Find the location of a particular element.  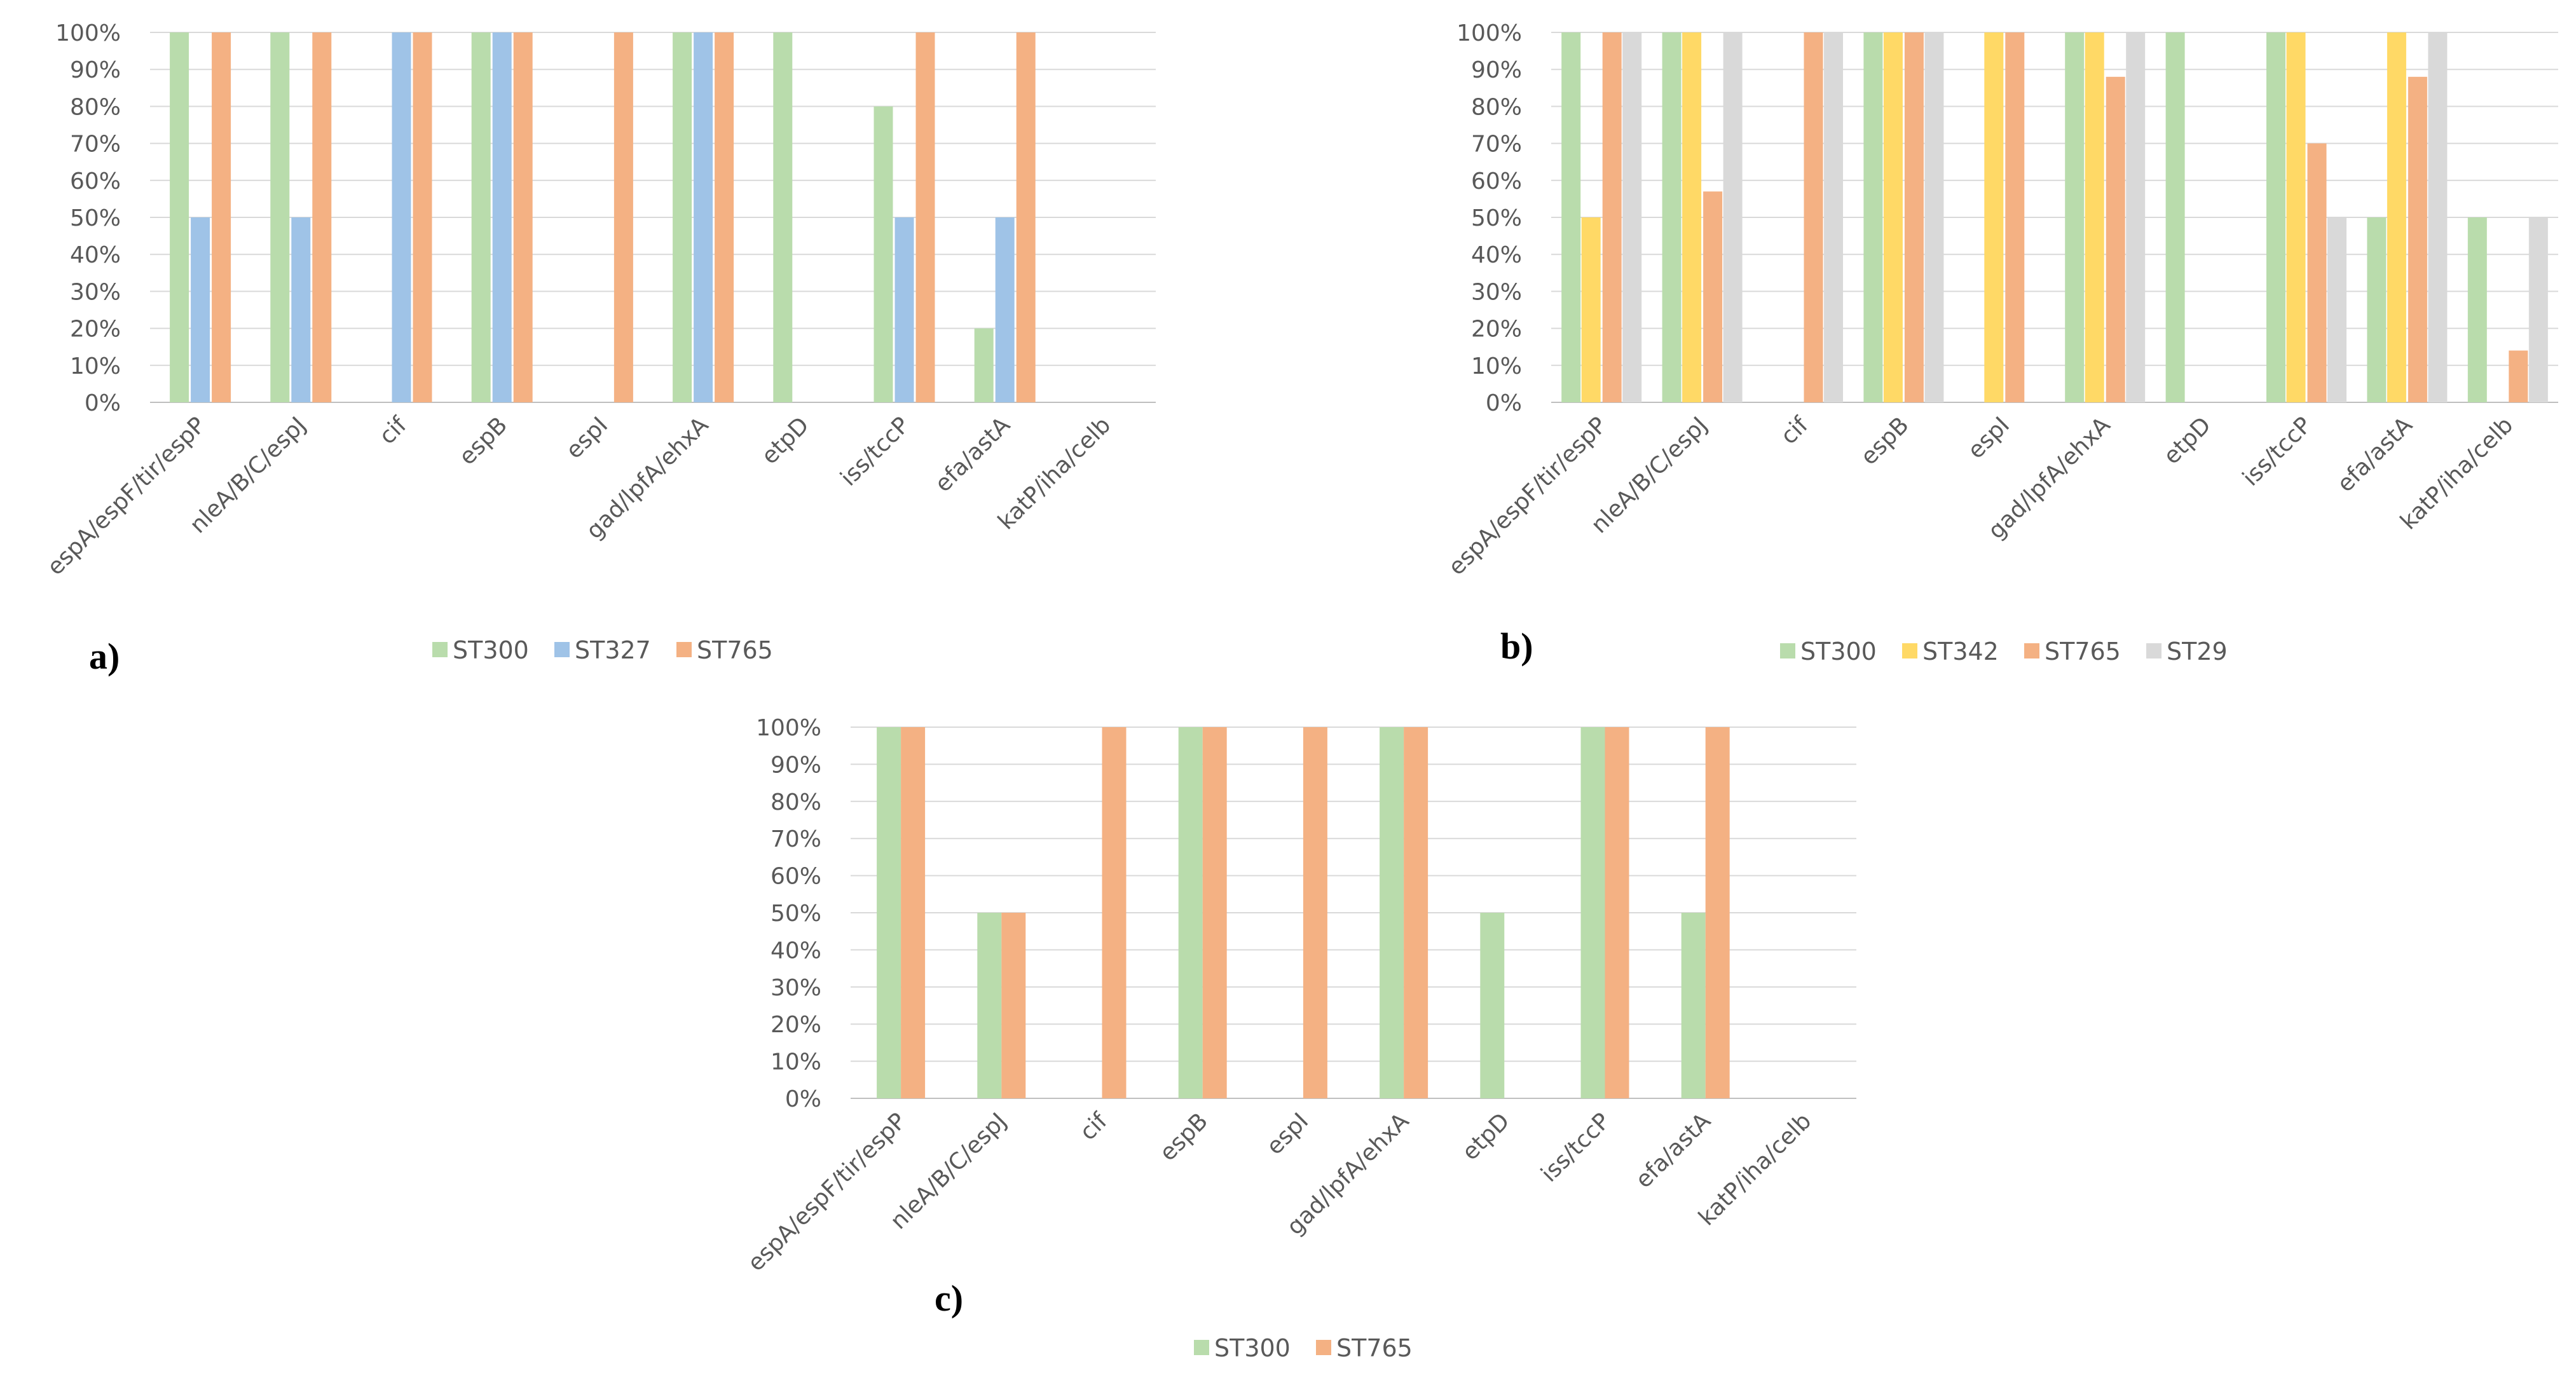

x-tick-label: cif is located at coordinates (393, 430).